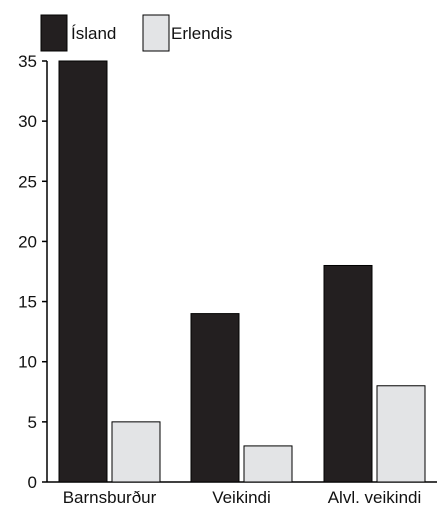 This screenshot has height=508, width=448. What do you see at coordinates (27, 362) in the screenshot?
I see `y-tick-label: 10` at bounding box center [27, 362].